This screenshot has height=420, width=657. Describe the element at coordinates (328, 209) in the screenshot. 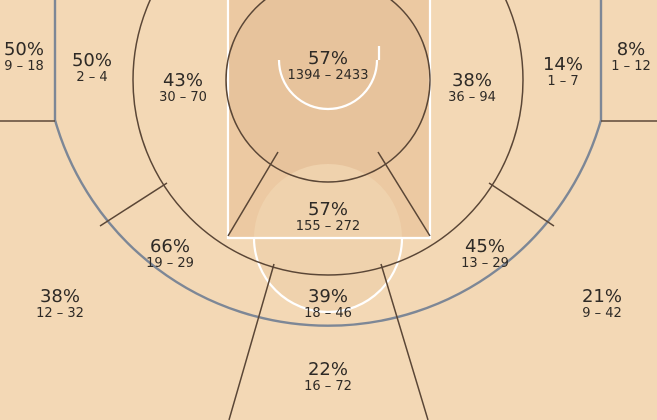

I see `zone-pct-paint-non-ra: 57%` at that location.